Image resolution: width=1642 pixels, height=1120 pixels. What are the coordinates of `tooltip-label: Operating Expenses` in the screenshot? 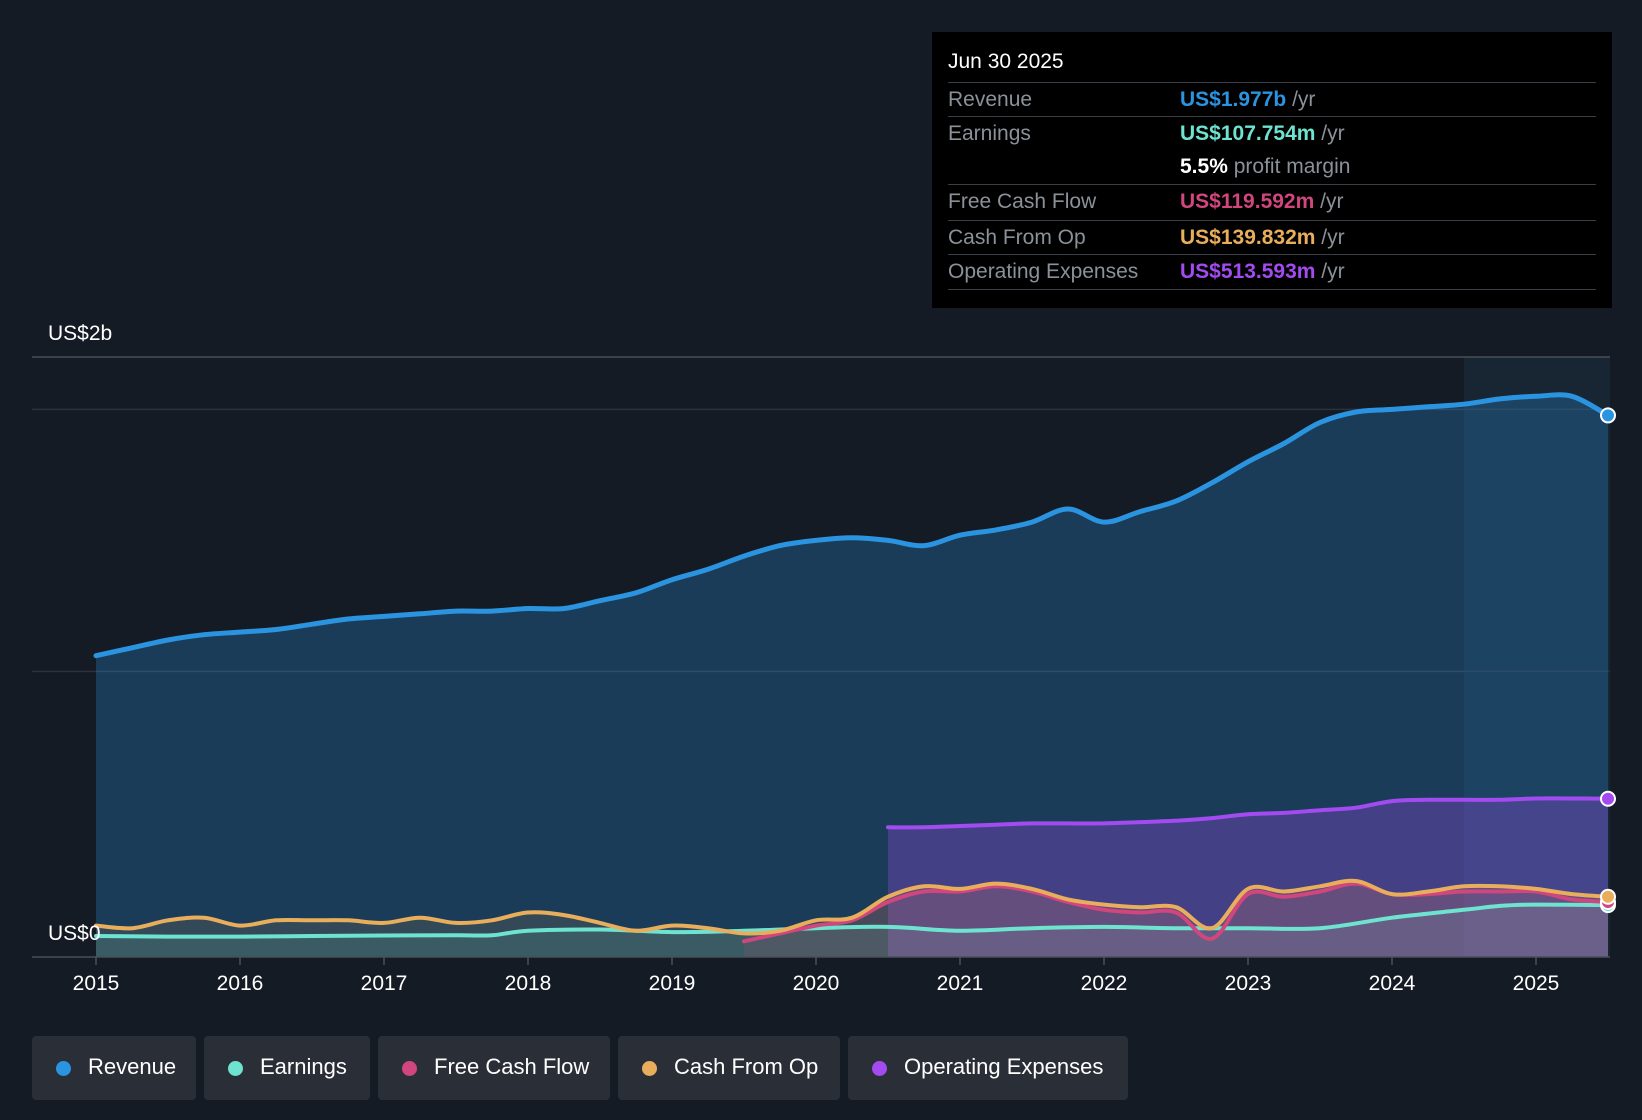 It's located at (1043, 271).